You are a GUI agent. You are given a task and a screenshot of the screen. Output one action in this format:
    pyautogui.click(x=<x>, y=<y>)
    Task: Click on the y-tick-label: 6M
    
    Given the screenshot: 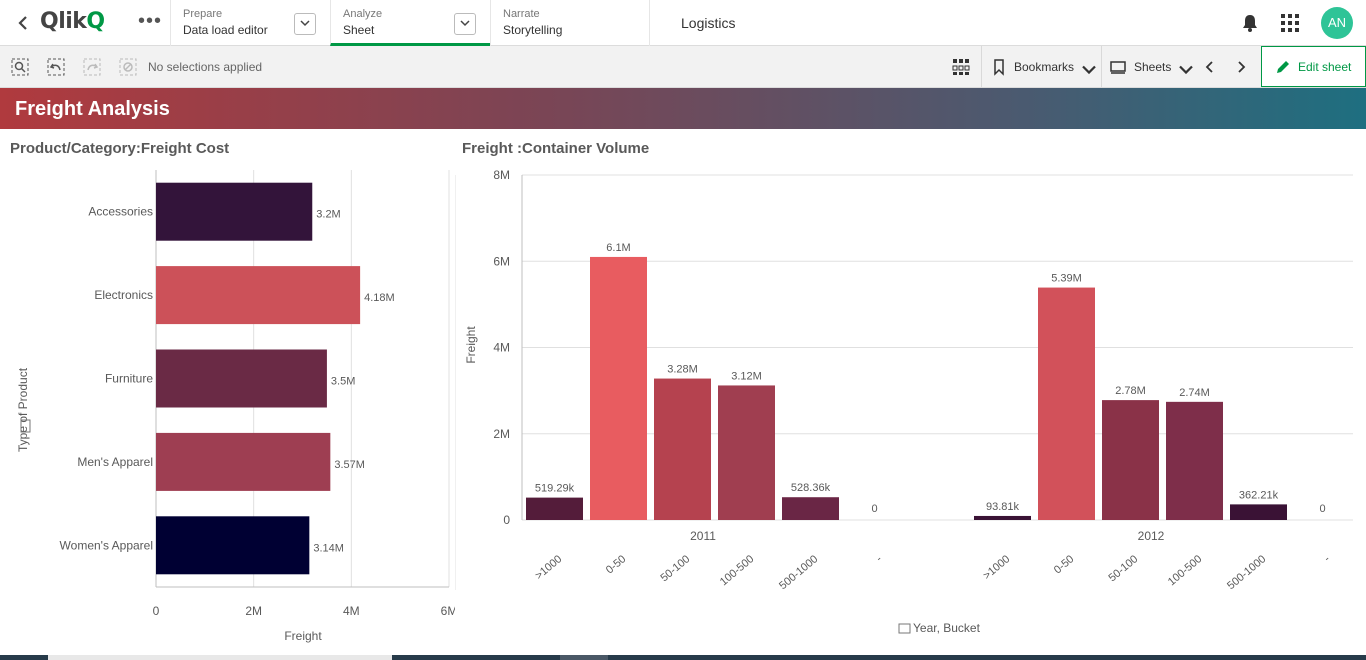 What is the action you would take?
    pyautogui.click(x=501, y=261)
    